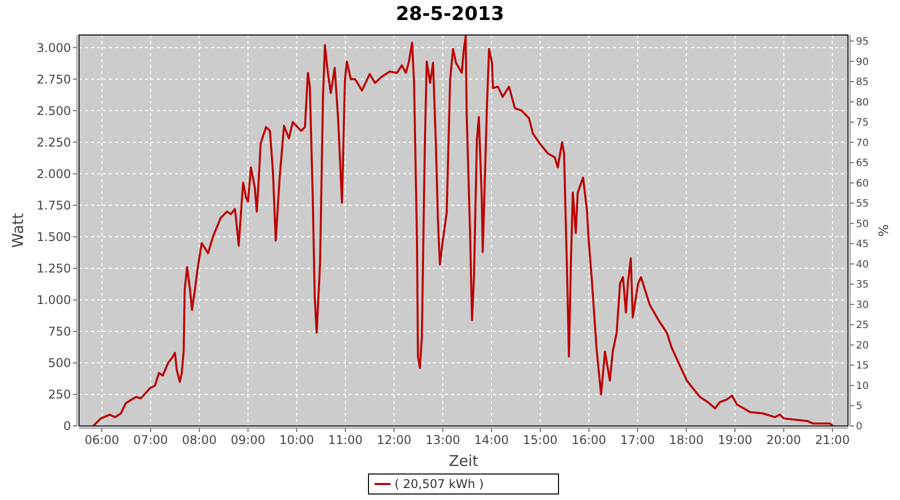  What do you see at coordinates (862, 264) in the screenshot?
I see `y2-tick-label: 40` at bounding box center [862, 264].